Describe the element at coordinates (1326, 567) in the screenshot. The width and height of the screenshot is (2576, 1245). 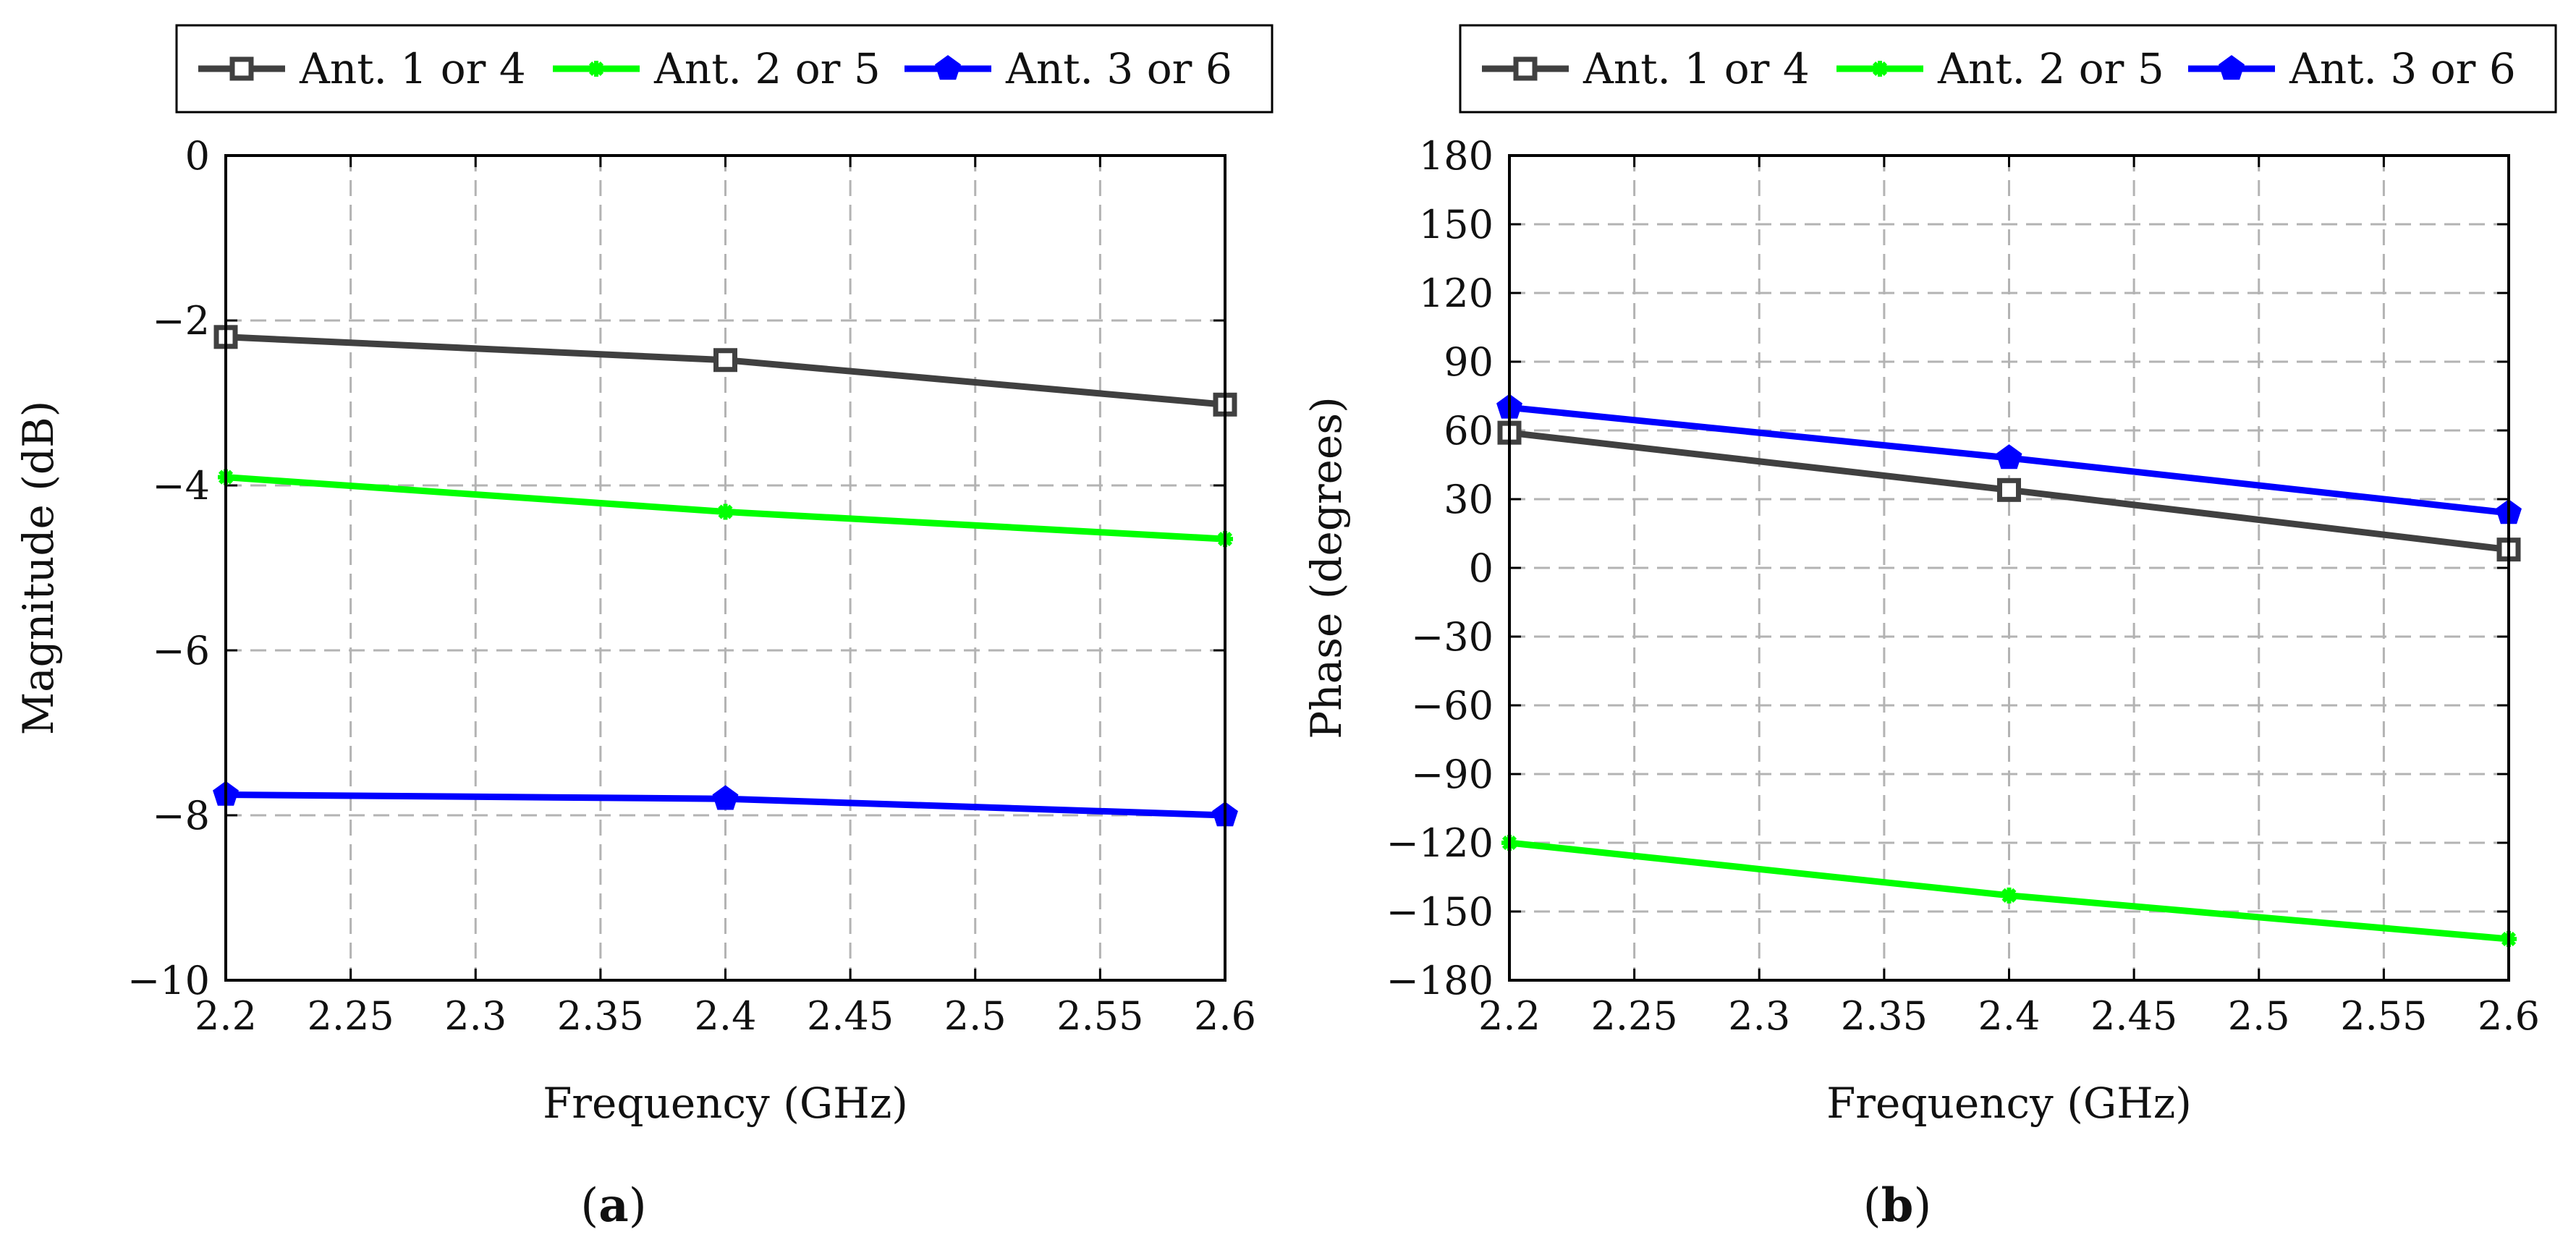
I see `y-axis-label: Phase (degrees)` at that location.